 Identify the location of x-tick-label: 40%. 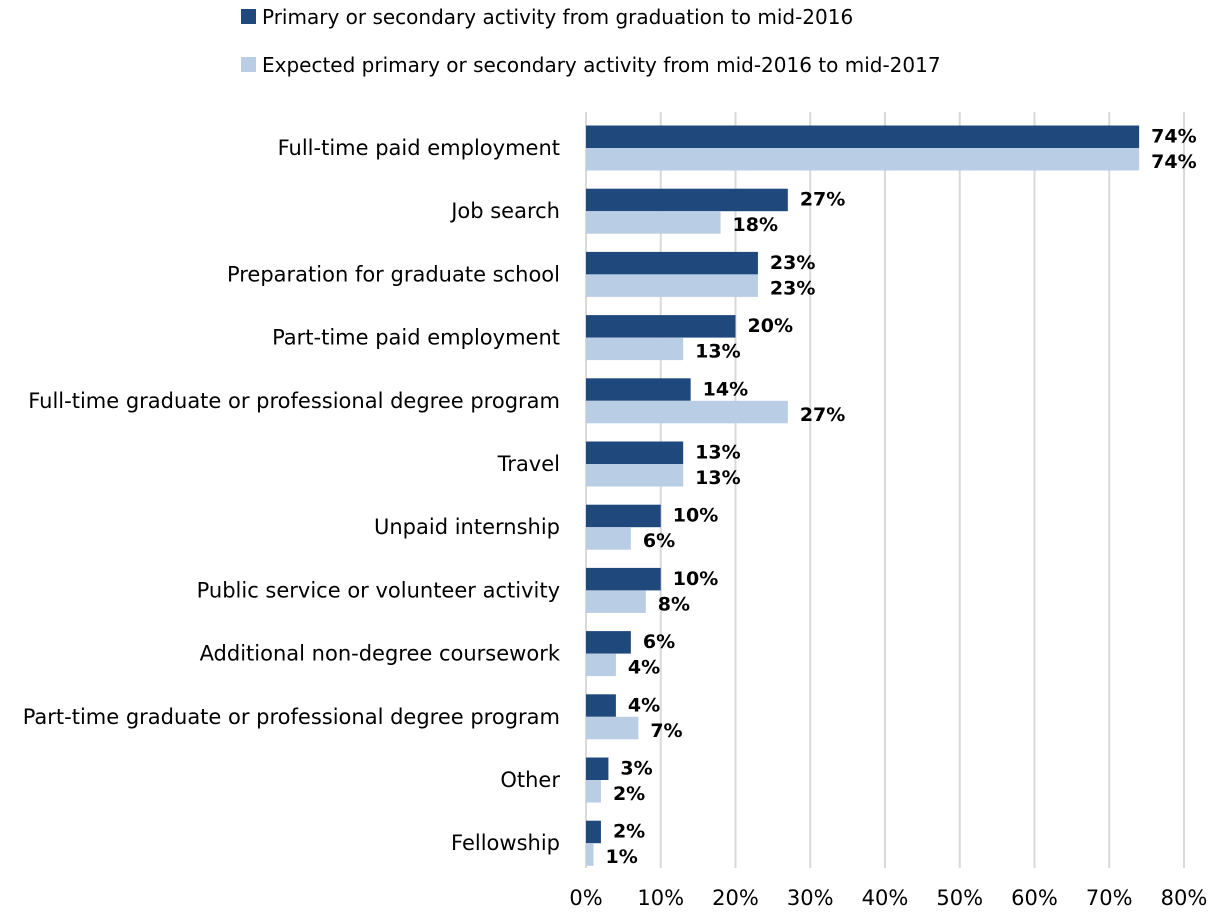
(885, 898).